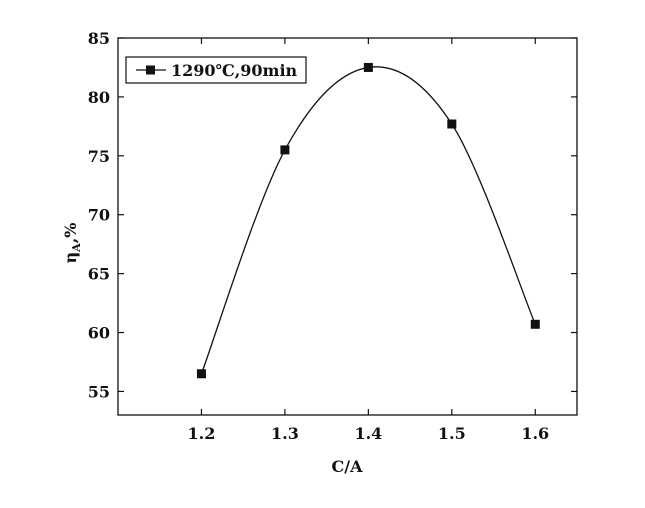  Describe the element at coordinates (70, 258) in the screenshot. I see `y-axis-symbol: η` at that location.